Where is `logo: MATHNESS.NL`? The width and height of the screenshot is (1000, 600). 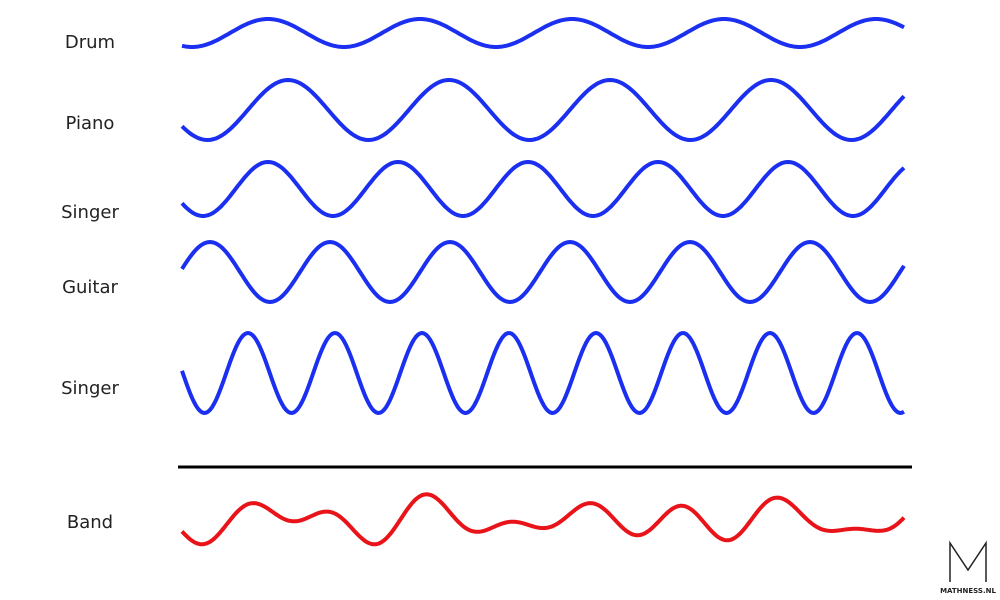
logo: MATHNESS.NL is located at coordinates (968, 567).